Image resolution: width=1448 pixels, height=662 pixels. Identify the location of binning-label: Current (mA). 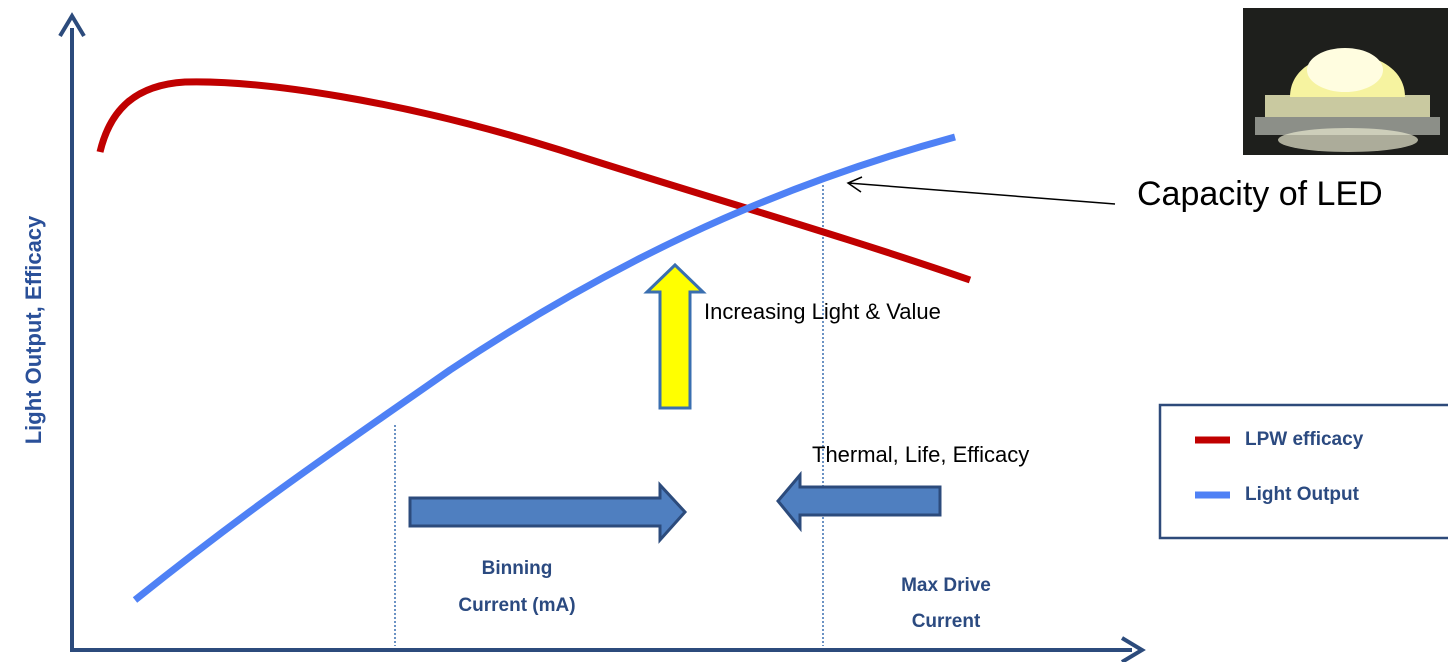
(516, 605).